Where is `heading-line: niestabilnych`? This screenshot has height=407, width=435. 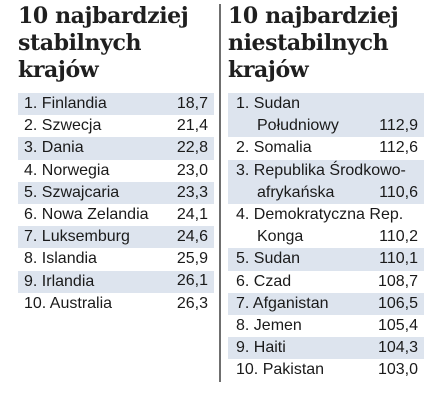 heading-line: niestabilnych is located at coordinates (308, 43).